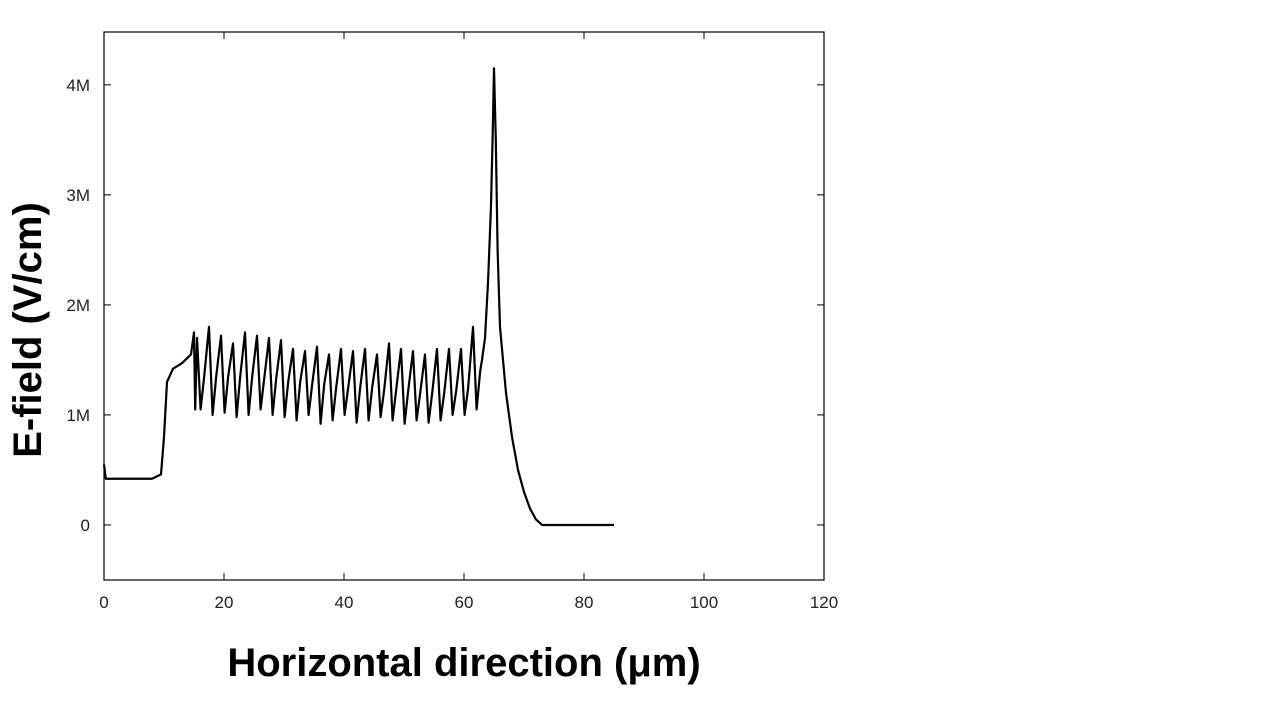  What do you see at coordinates (463, 663) in the screenshot?
I see `x-axis-title: Horizontal direction (μm)` at bounding box center [463, 663].